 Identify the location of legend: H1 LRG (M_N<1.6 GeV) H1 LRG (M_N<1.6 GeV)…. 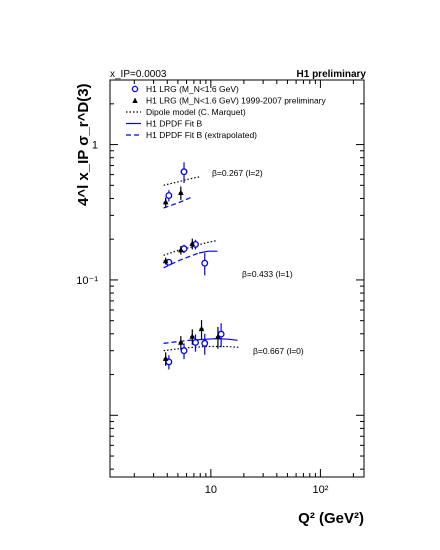
(226, 112).